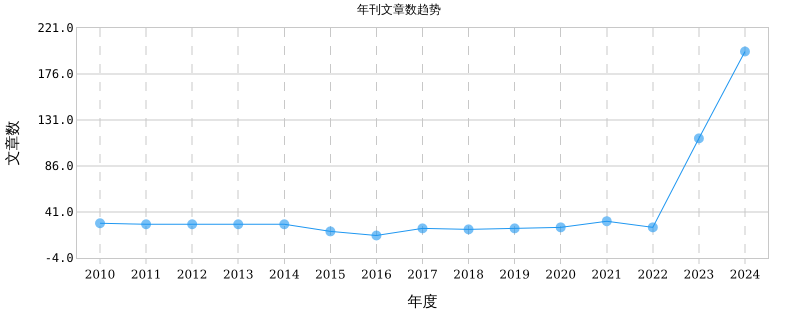 Image resolution: width=798 pixels, height=330 pixels. What do you see at coordinates (284, 274) in the screenshot?
I see `x-tick-label: 2014` at bounding box center [284, 274].